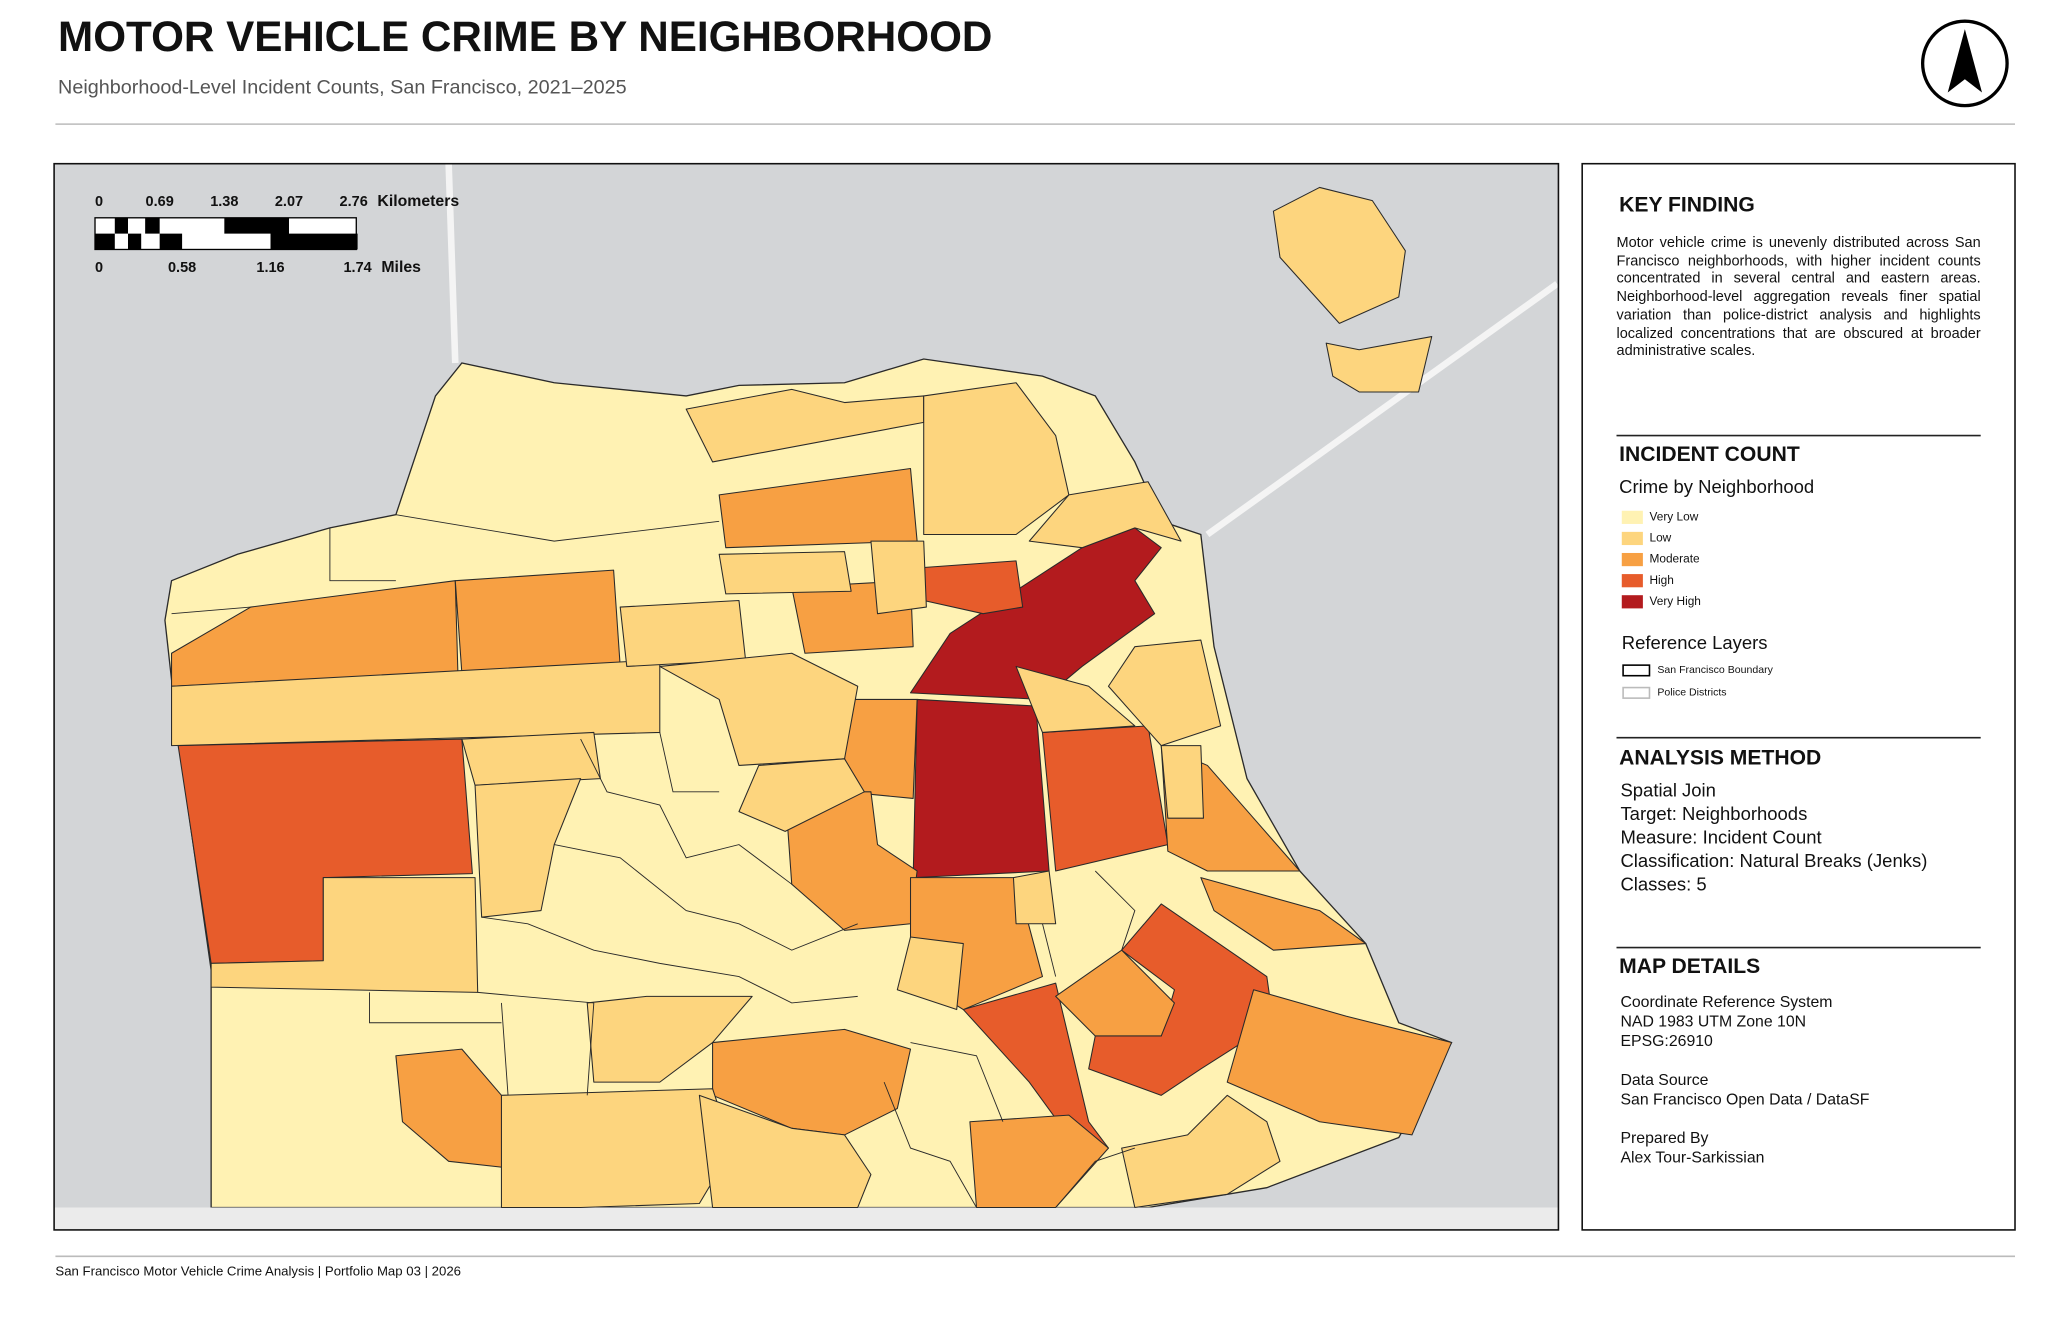 The image size is (2048, 1325). Describe the element at coordinates (1687, 205) in the screenshot. I see `section-heading: KEY FINDING` at that location.